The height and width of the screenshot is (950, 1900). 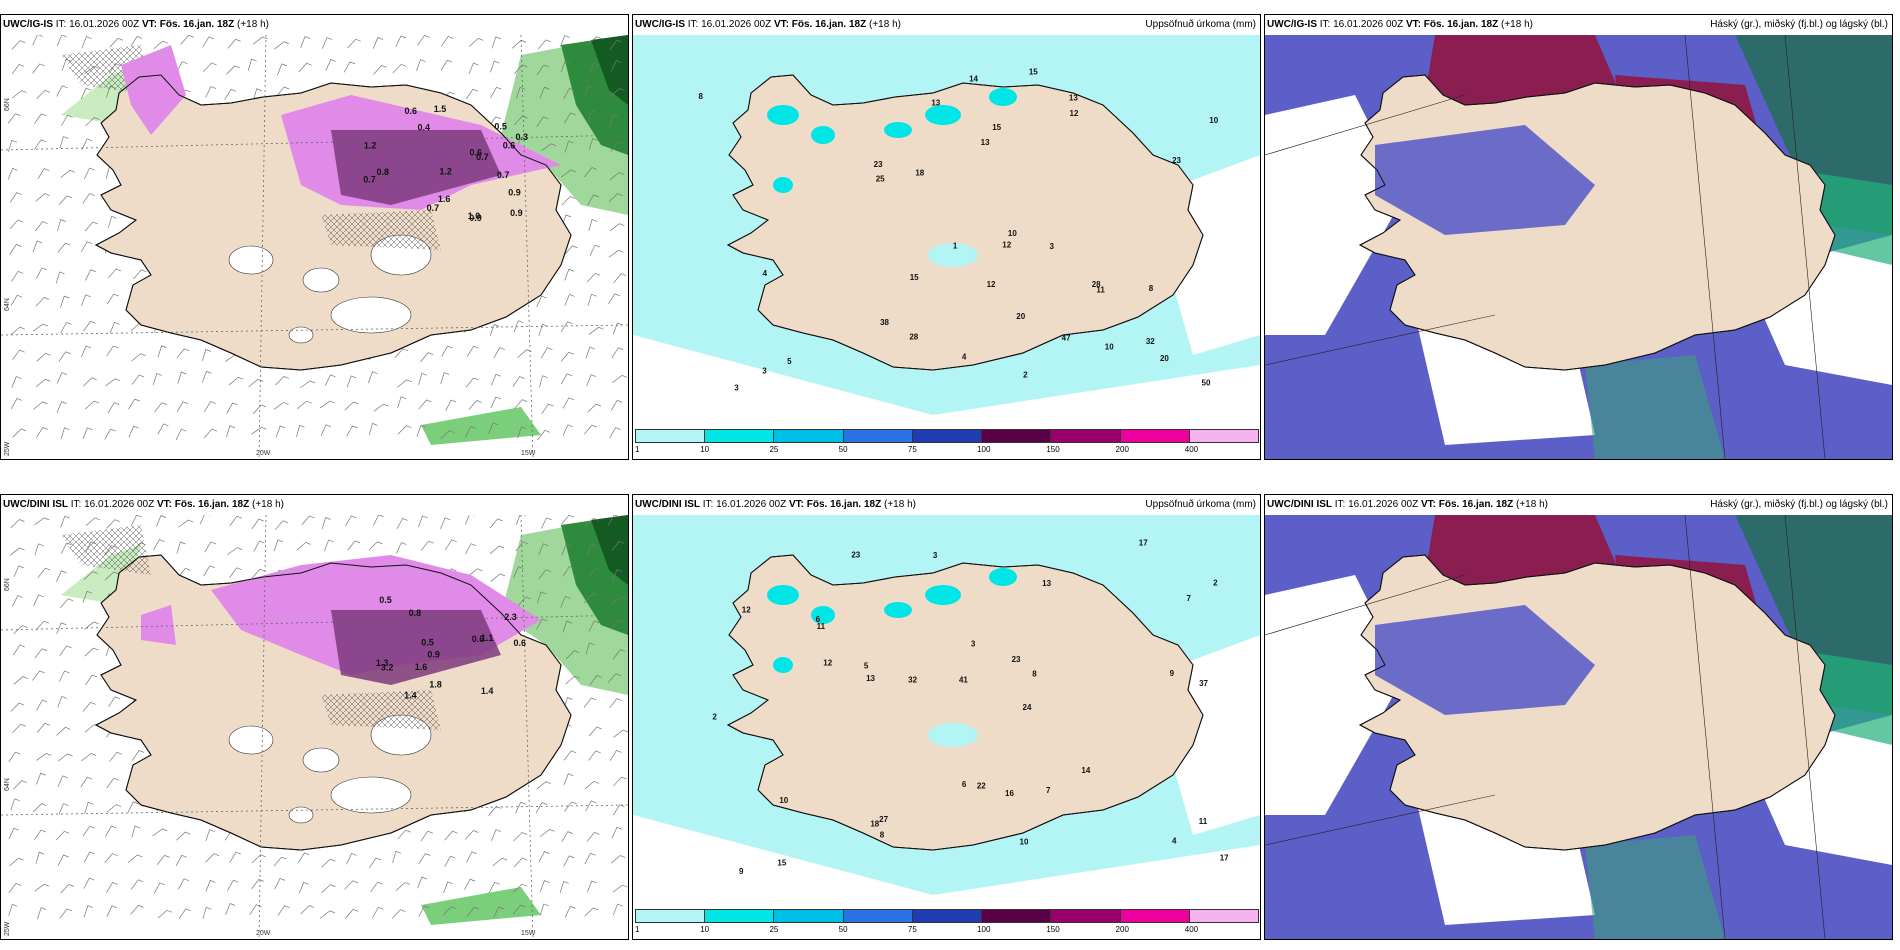 I want to click on wind-value-label: 1.0, so click(x=474, y=216).